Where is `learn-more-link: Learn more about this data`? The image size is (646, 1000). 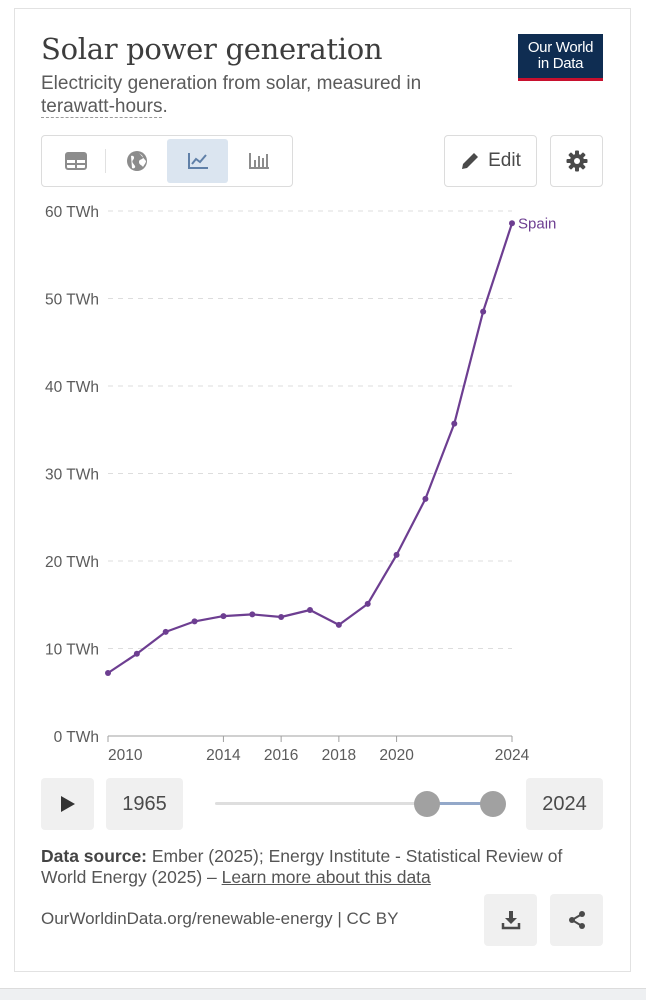
learn-more-link: Learn more about this data is located at coordinates (326, 877).